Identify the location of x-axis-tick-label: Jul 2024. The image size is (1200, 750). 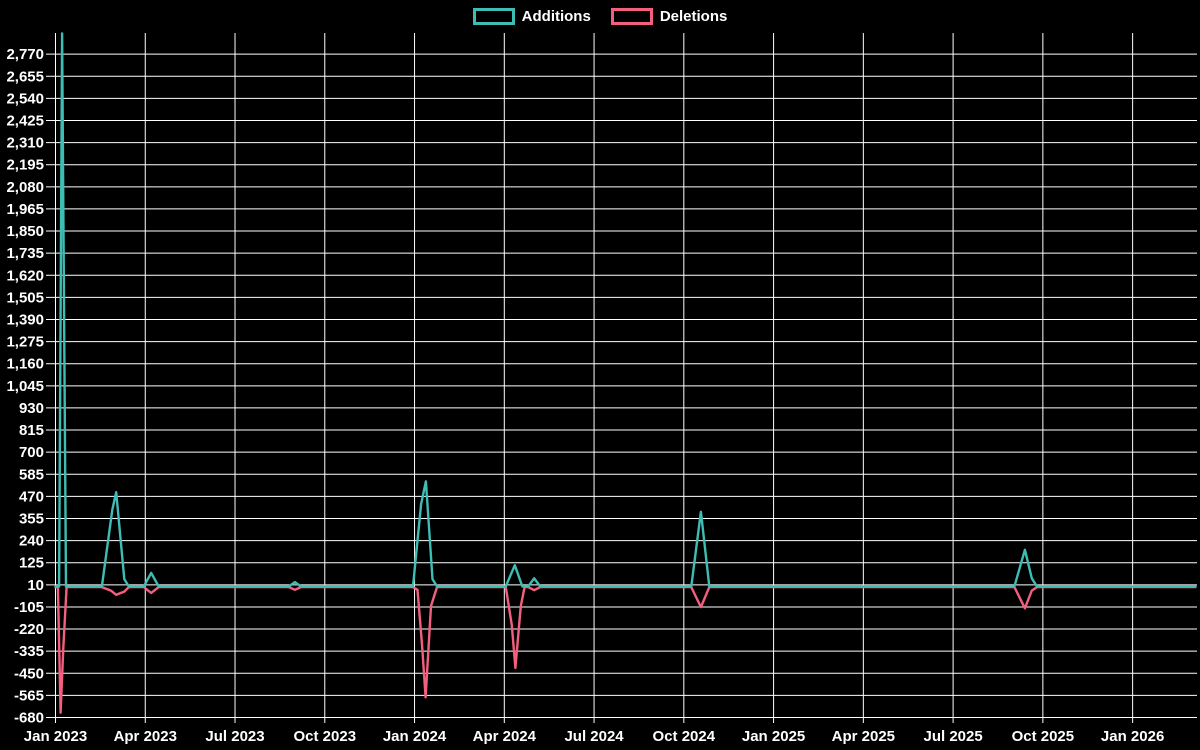
(594, 736).